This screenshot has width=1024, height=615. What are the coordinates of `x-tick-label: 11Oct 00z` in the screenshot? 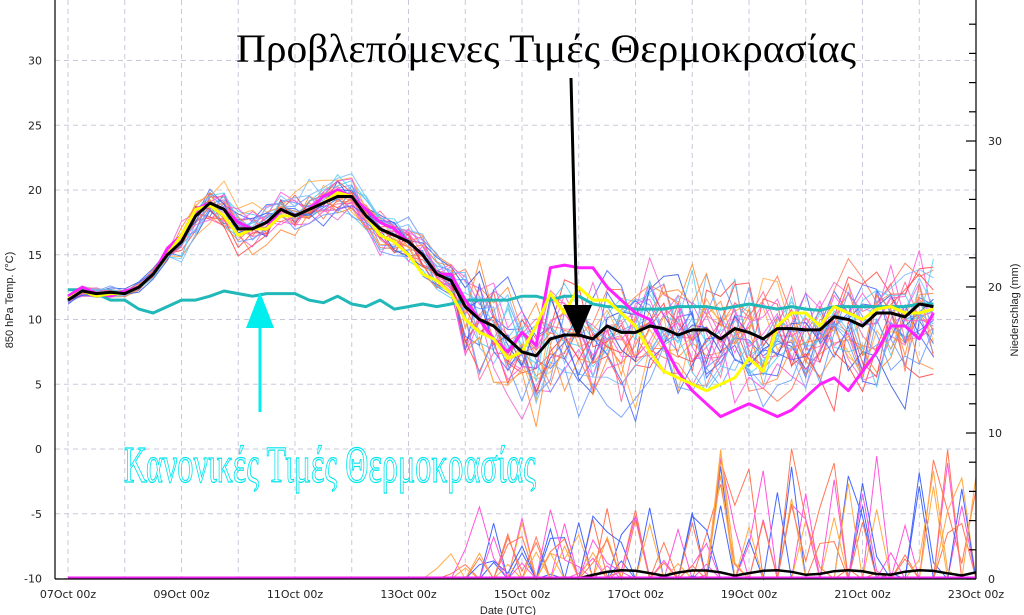 It's located at (295, 594).